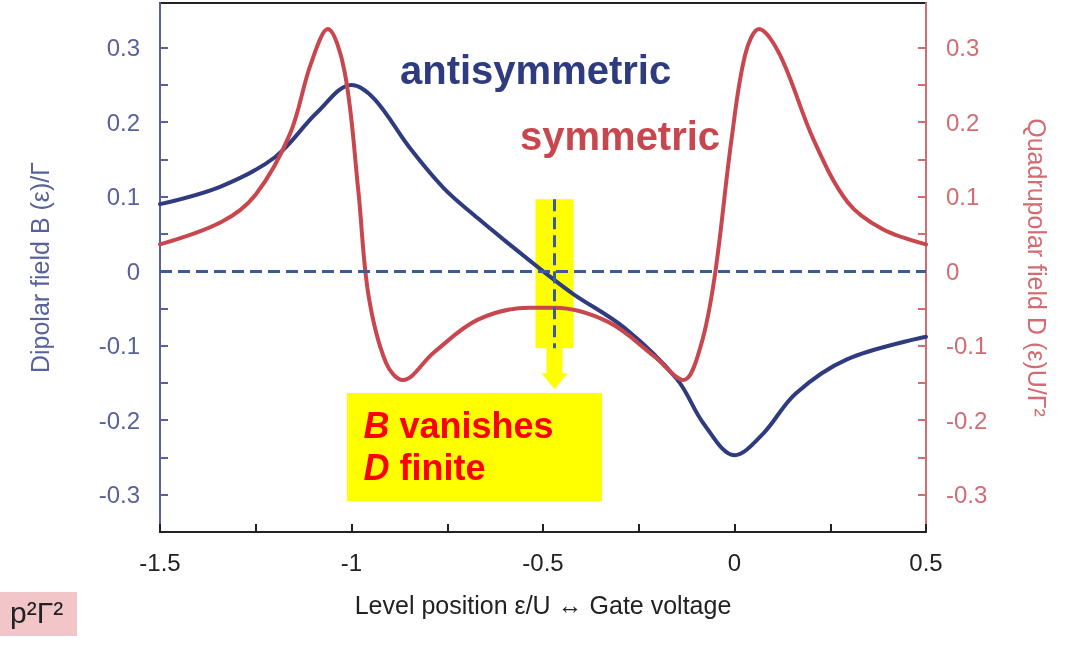 The image size is (1085, 649). Describe the element at coordinates (967, 420) in the screenshot. I see `y2-tick-label: -0.2` at that location.